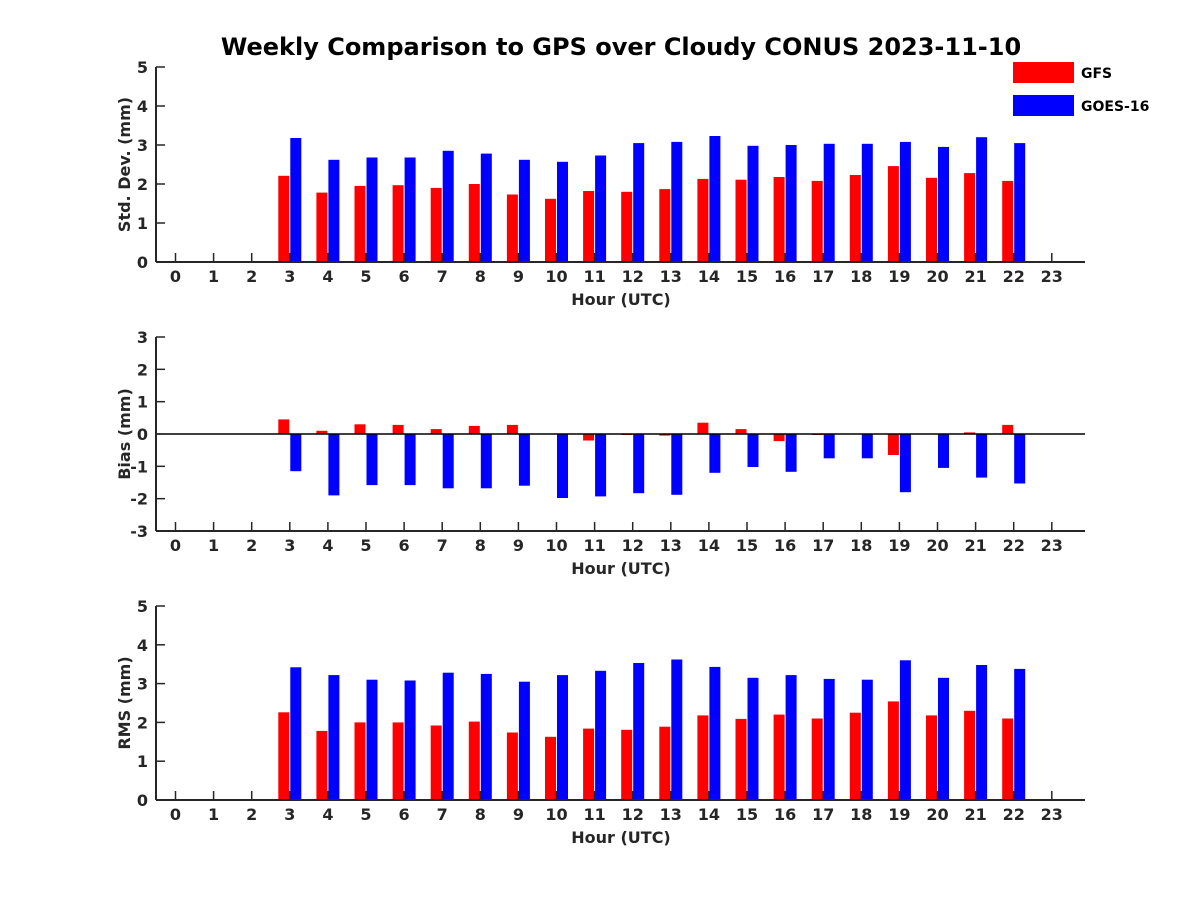 Image resolution: width=1200 pixels, height=900 pixels. What do you see at coordinates (1081, 89) in the screenshot?
I see `chart-legend: GFS GOES-16` at bounding box center [1081, 89].